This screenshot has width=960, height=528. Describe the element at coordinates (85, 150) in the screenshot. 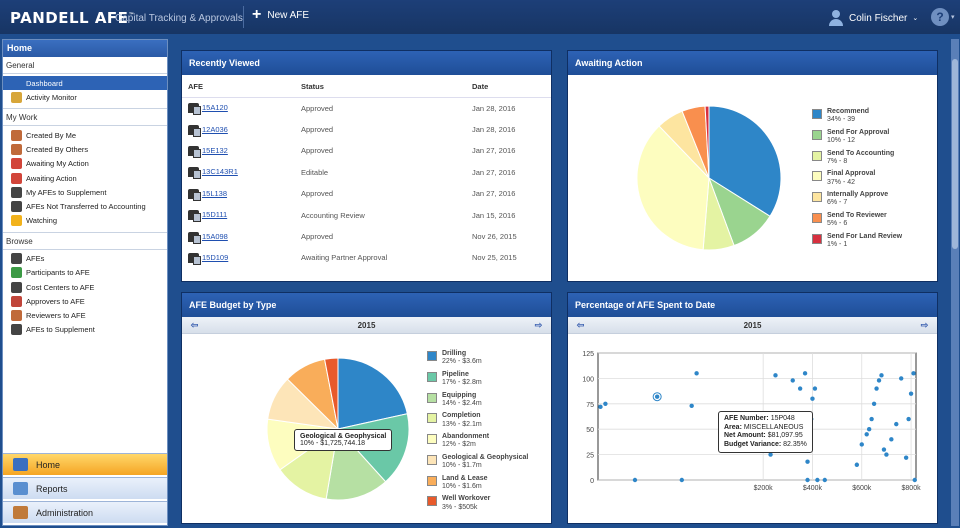

I see `sidebar-item-created-by-others: Created By Others` at that location.